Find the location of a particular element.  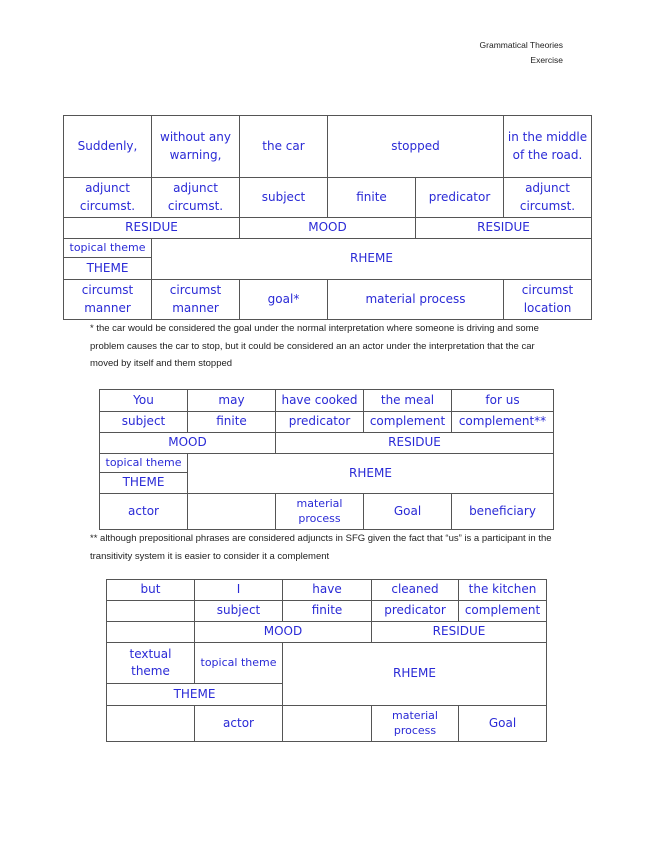

cell: in the middle of the road. is located at coordinates (547, 146).